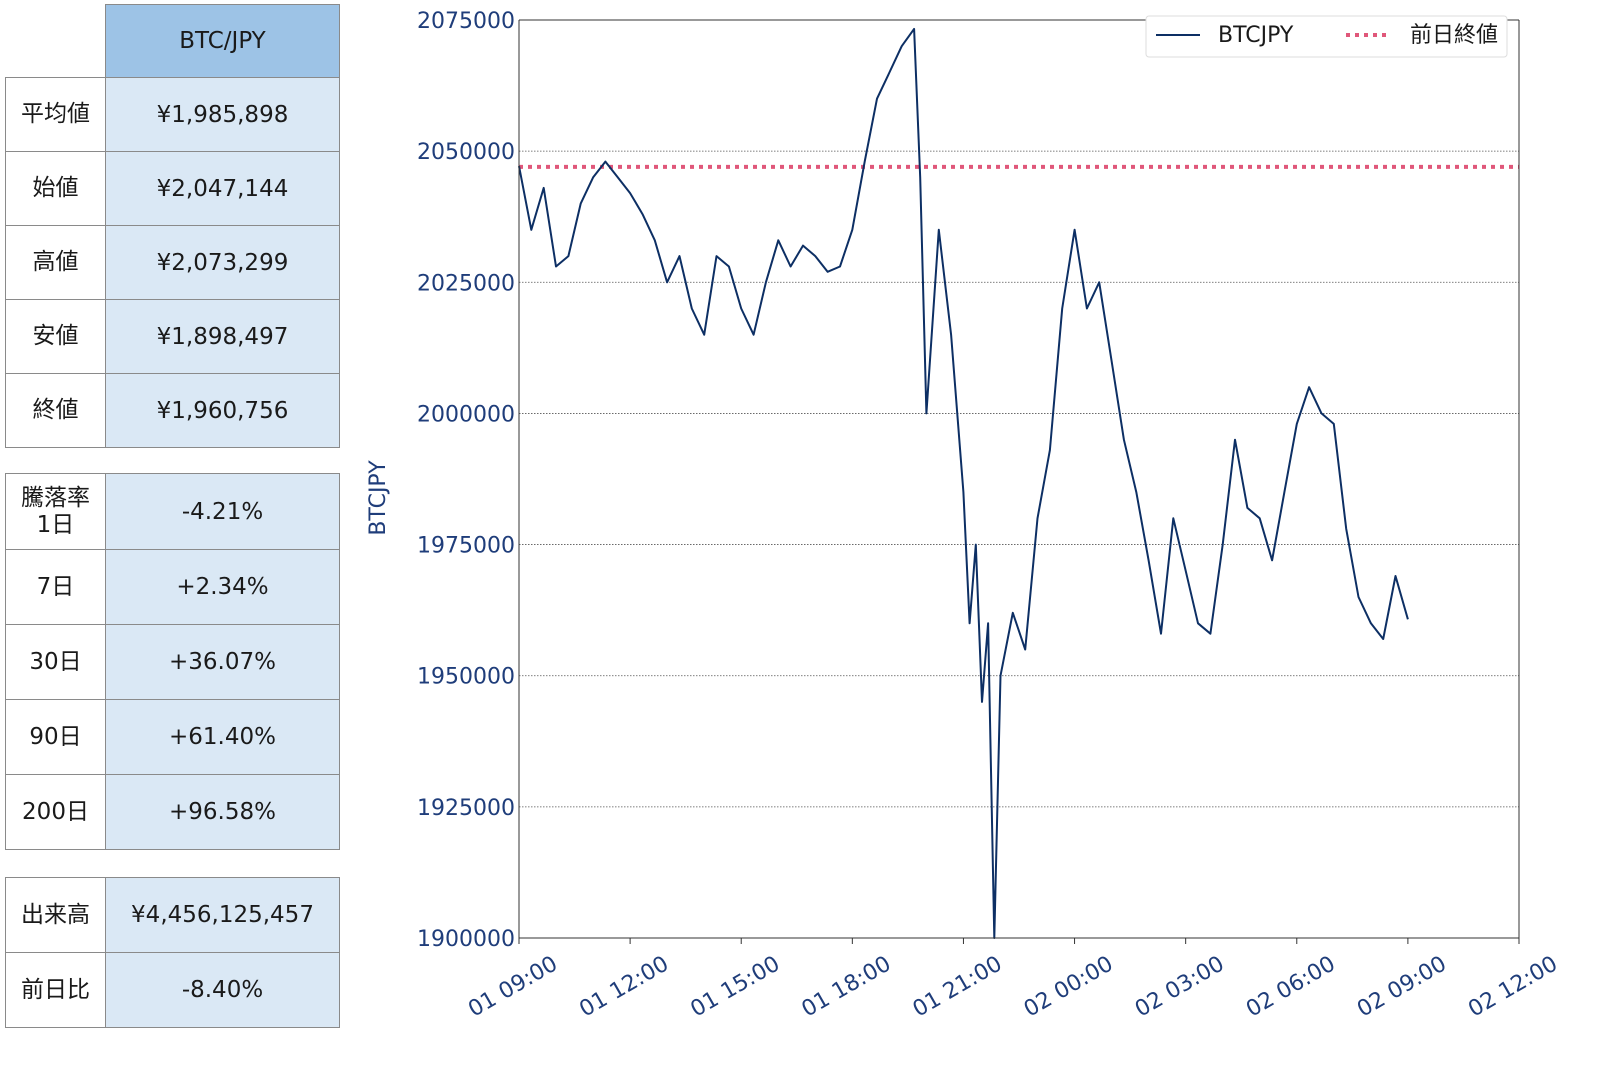 This screenshot has height=1081, width=1600. Describe the element at coordinates (55, 737) in the screenshot. I see `row-label-change-90d: 90日` at that location.